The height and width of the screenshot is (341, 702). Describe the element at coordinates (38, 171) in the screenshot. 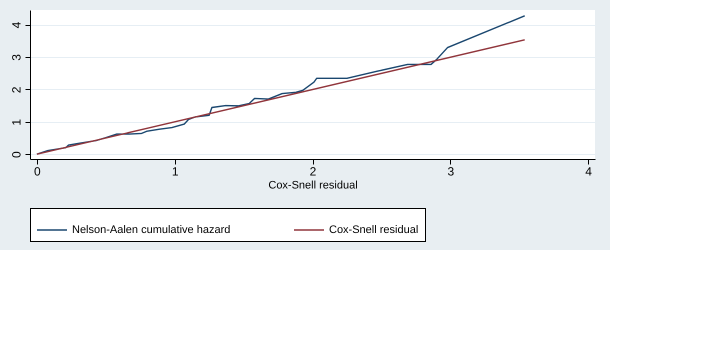

I see `x-tick-label: 0` at that location.